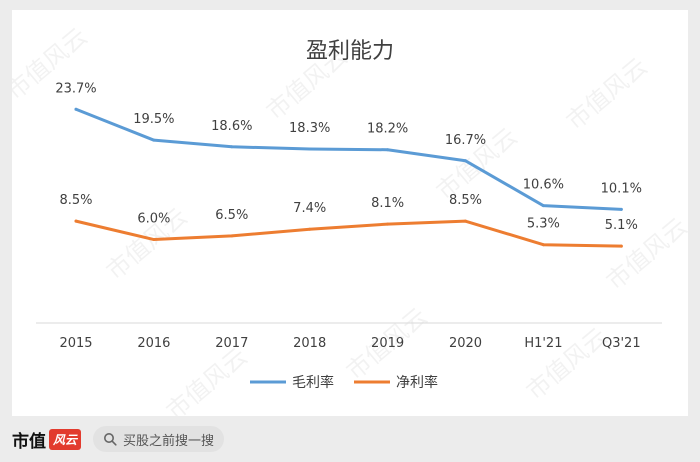 Image resolution: width=700 pixels, height=462 pixels. I want to click on search-prompt-text: 买股之前搜一搜, so click(169, 441).